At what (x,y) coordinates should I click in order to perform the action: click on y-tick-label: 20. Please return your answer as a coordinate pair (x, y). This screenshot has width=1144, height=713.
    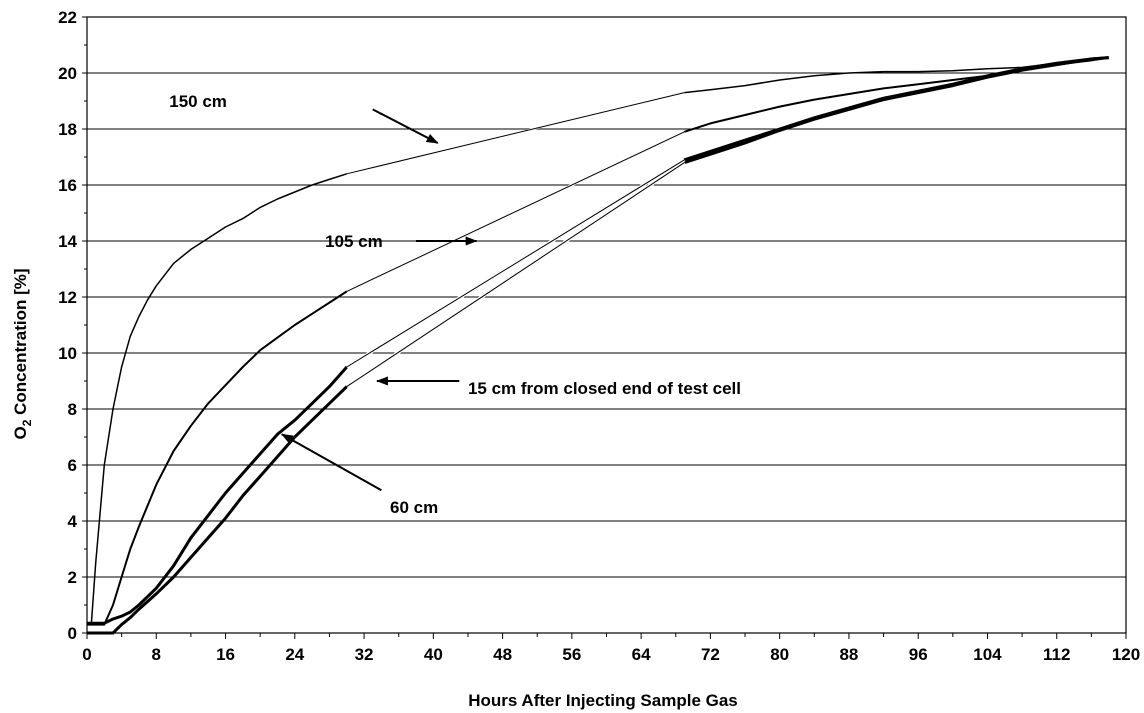
    Looking at the image, I should click on (67, 73).